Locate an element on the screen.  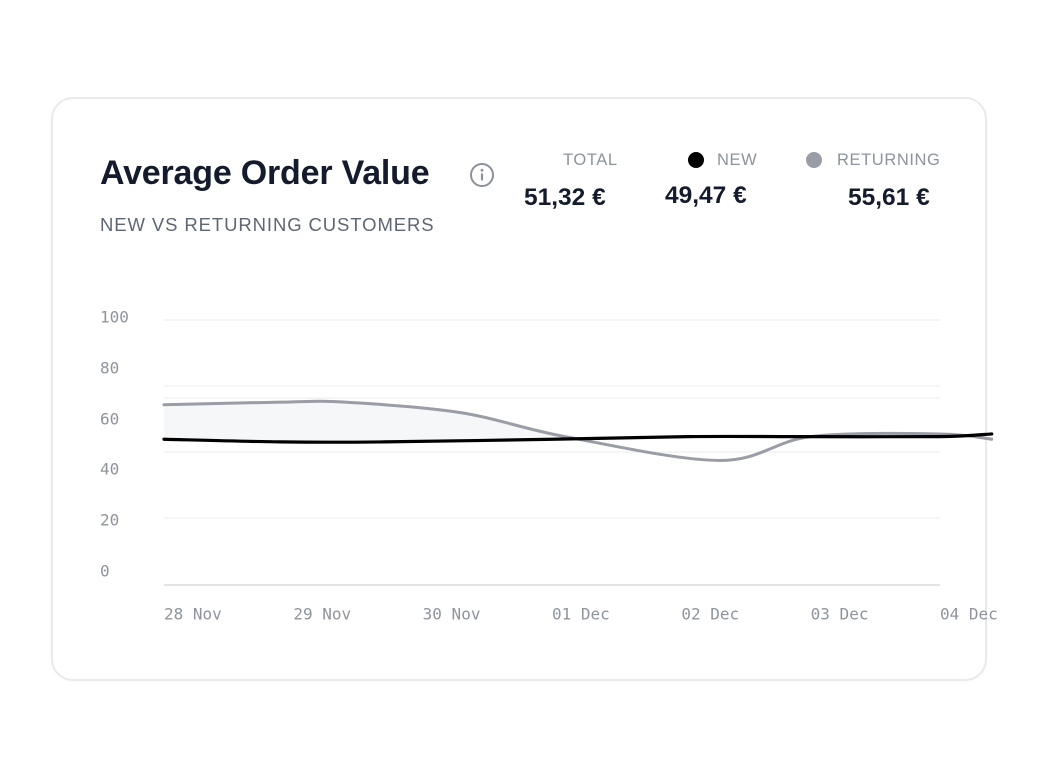
x-tick-04-dec: 04 Dec is located at coordinates (969, 614).